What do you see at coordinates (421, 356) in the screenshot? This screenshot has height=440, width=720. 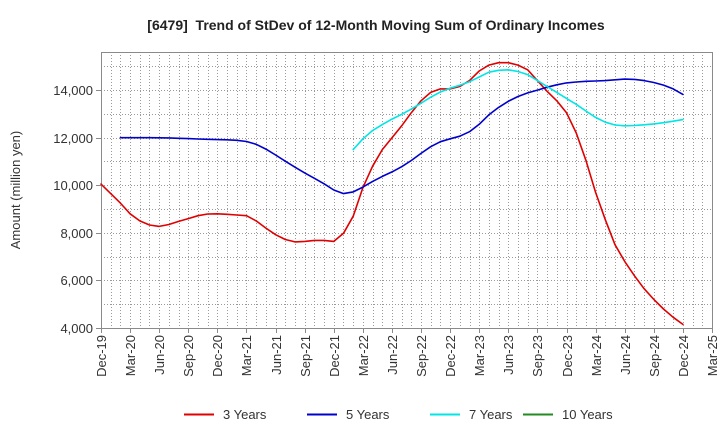 I see `x-tick-label: Sep-22` at bounding box center [421, 356].